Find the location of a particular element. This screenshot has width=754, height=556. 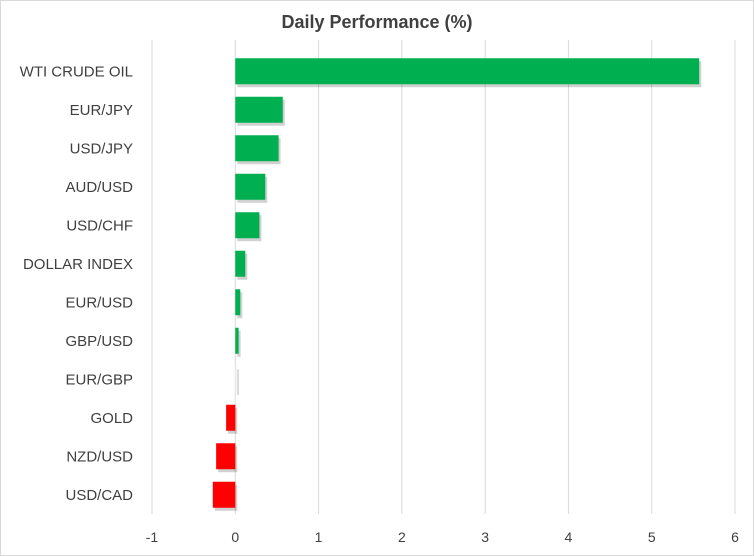

x-tick-label: 6 is located at coordinates (735, 537).